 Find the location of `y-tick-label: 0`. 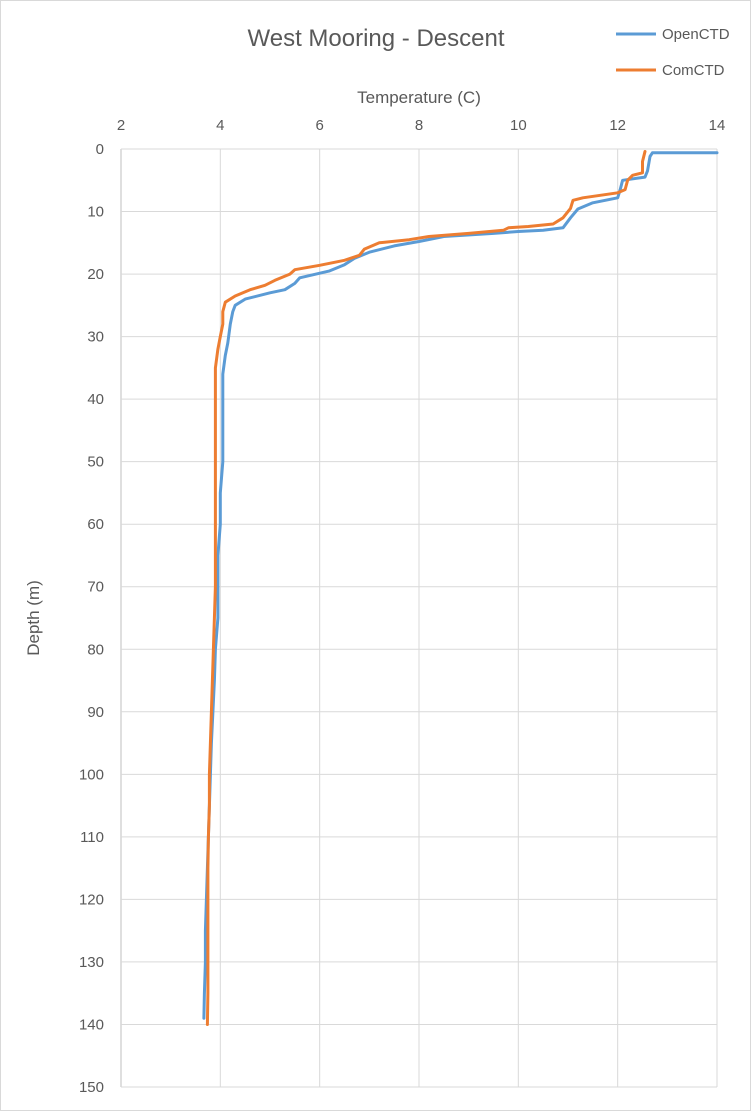

y-tick-label: 0 is located at coordinates (100, 149).